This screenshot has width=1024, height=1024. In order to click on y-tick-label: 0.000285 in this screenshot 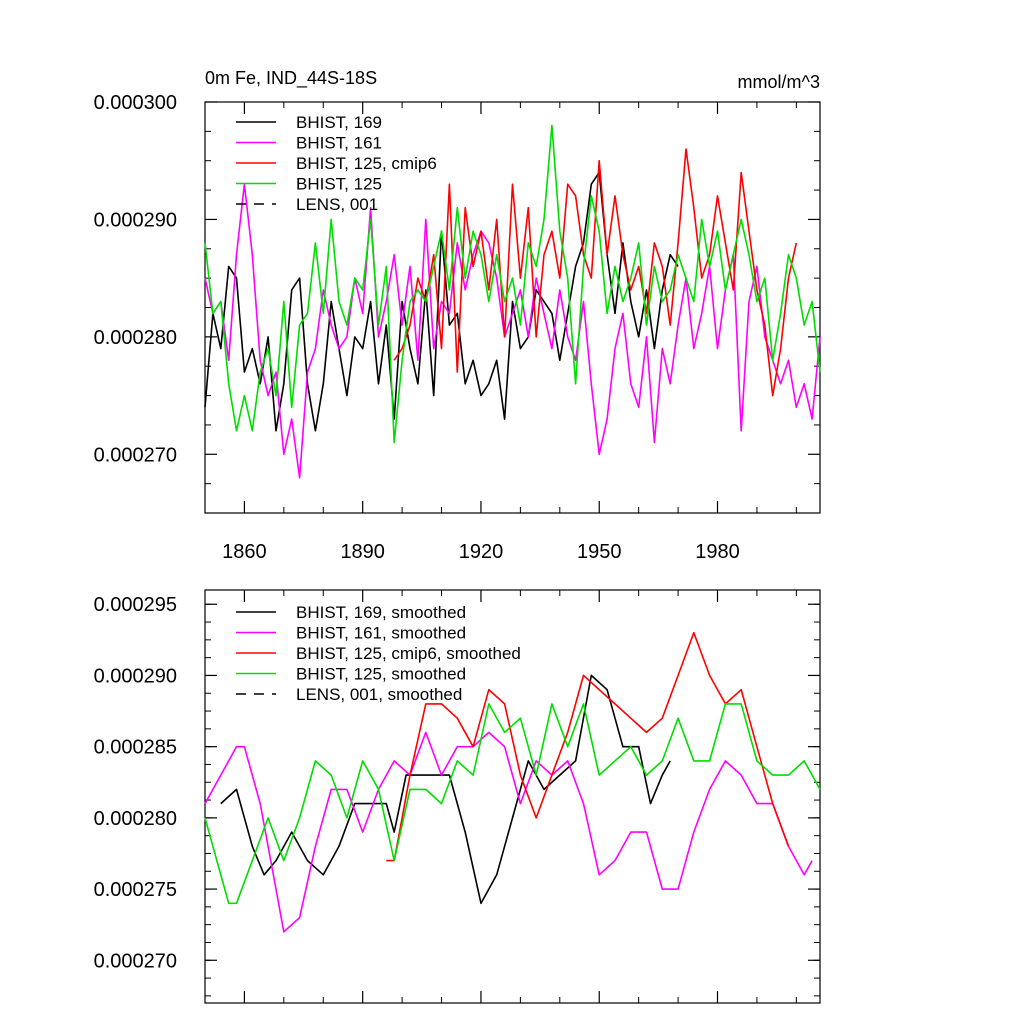, I will do `click(135, 748)`.